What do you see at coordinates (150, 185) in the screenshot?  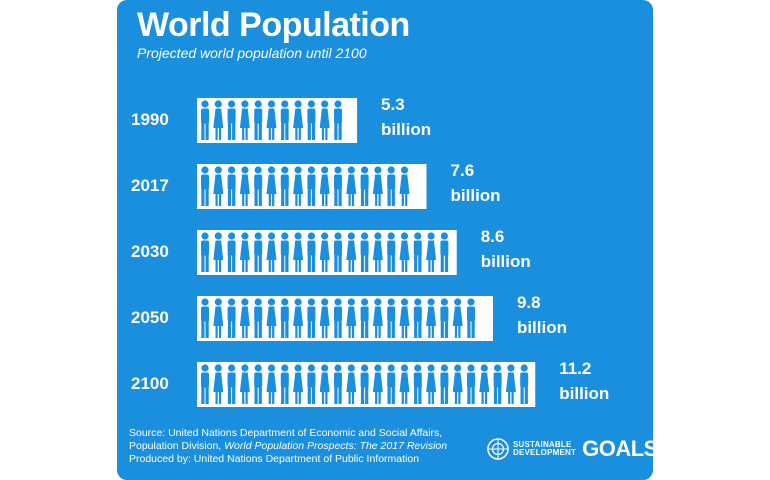 I see `category-label-2017: 2017` at bounding box center [150, 185].